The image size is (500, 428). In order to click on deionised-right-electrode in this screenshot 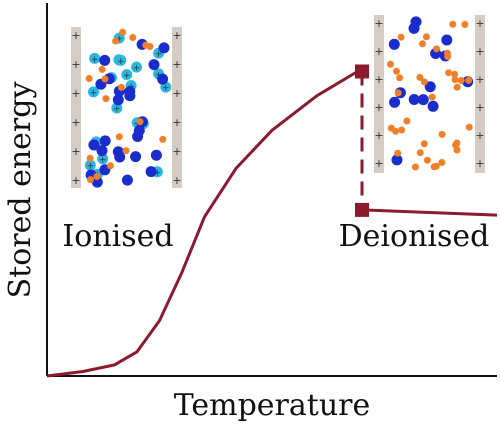, I will do `click(480, 94)`.